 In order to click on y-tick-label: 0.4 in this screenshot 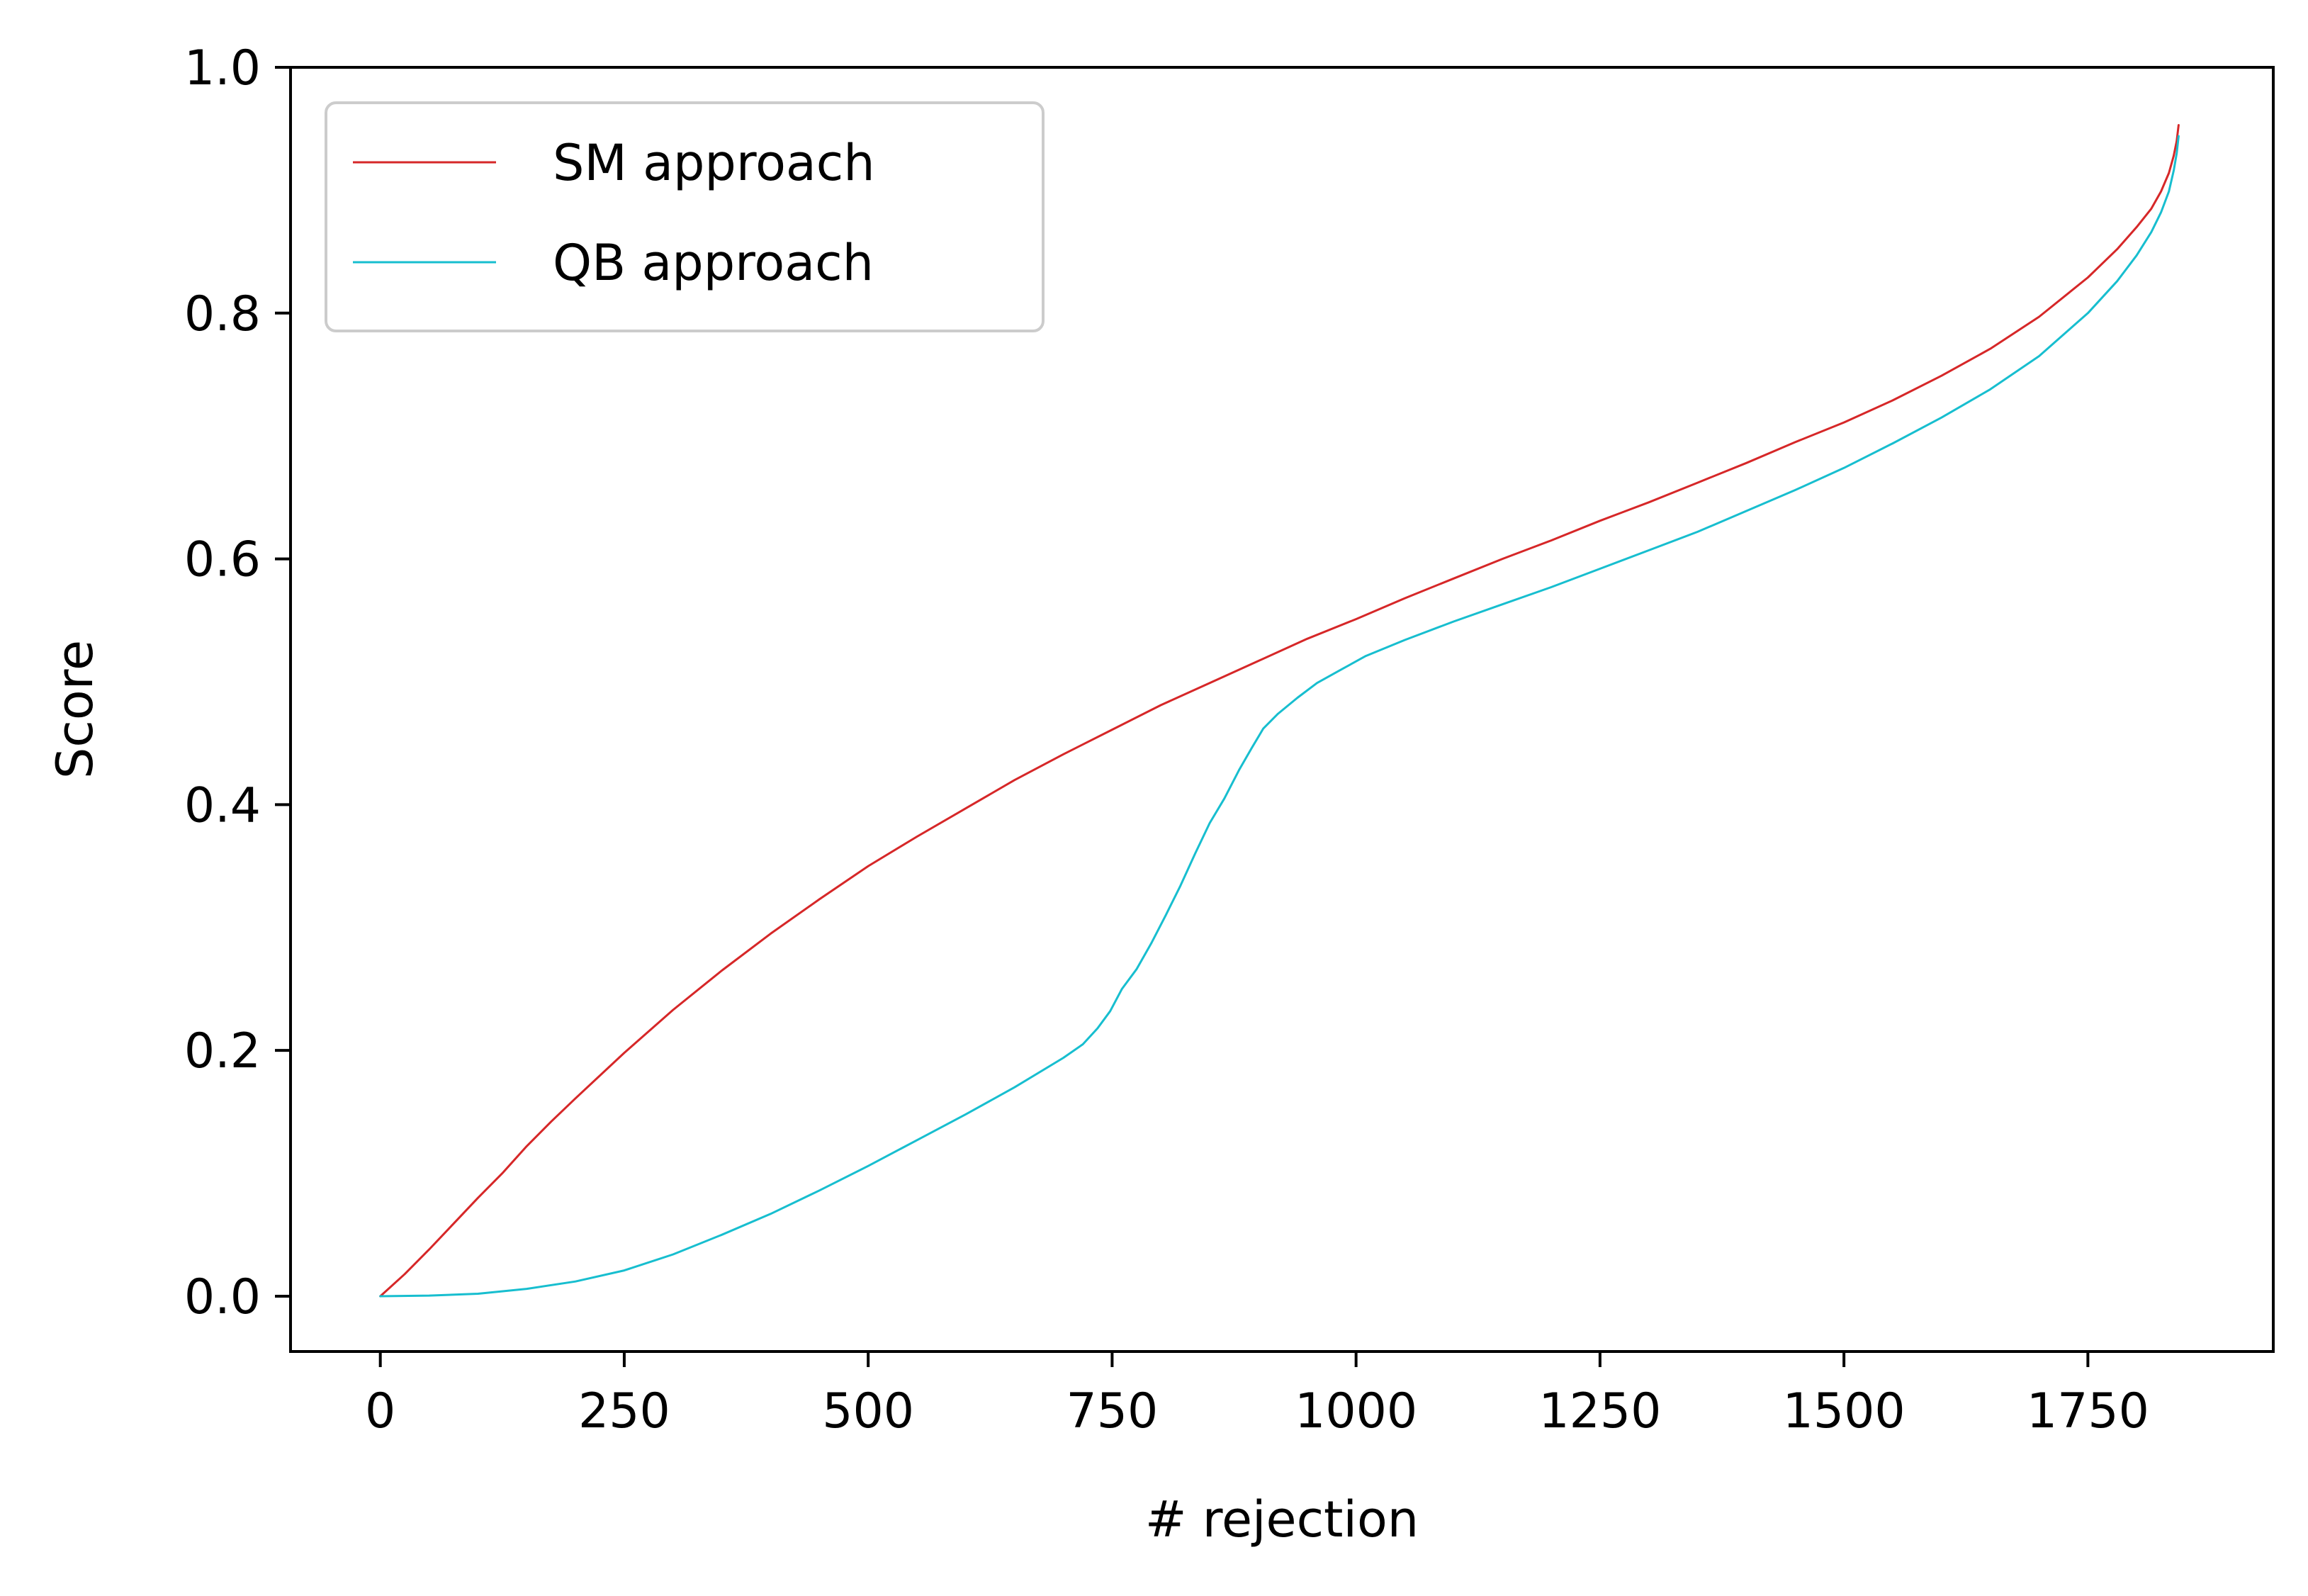, I will do `click(222, 805)`.